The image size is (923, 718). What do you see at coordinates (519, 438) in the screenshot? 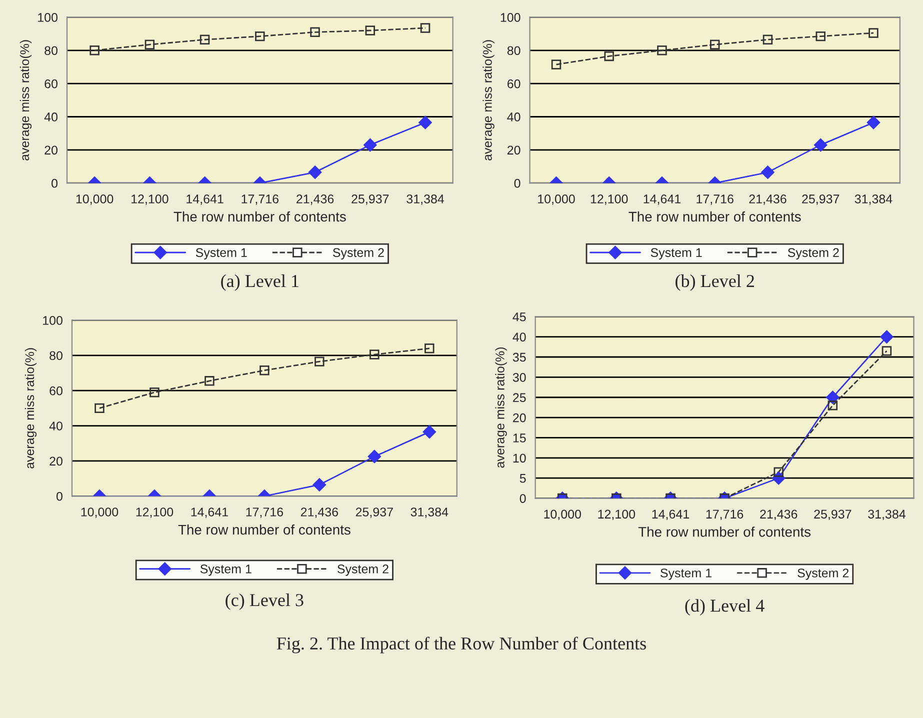
I see `y-tick-label: 15` at bounding box center [519, 438].